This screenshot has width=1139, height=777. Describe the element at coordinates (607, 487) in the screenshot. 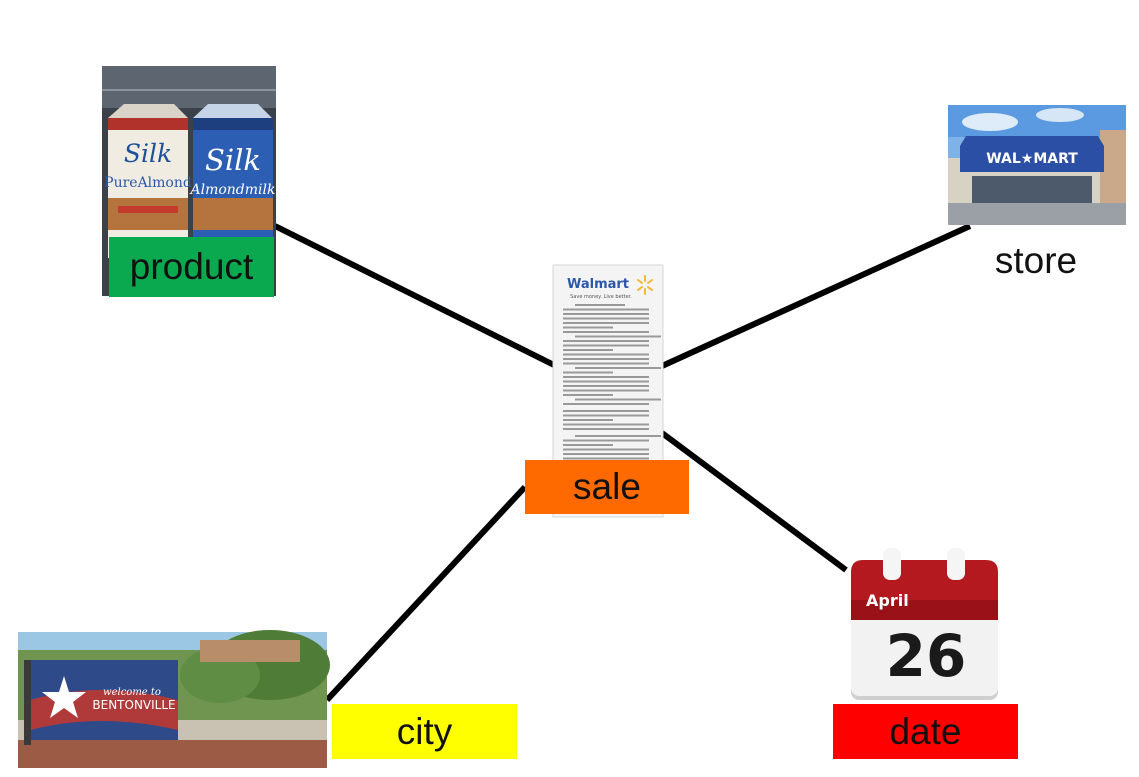

I see `node-label-sale: sale` at that location.